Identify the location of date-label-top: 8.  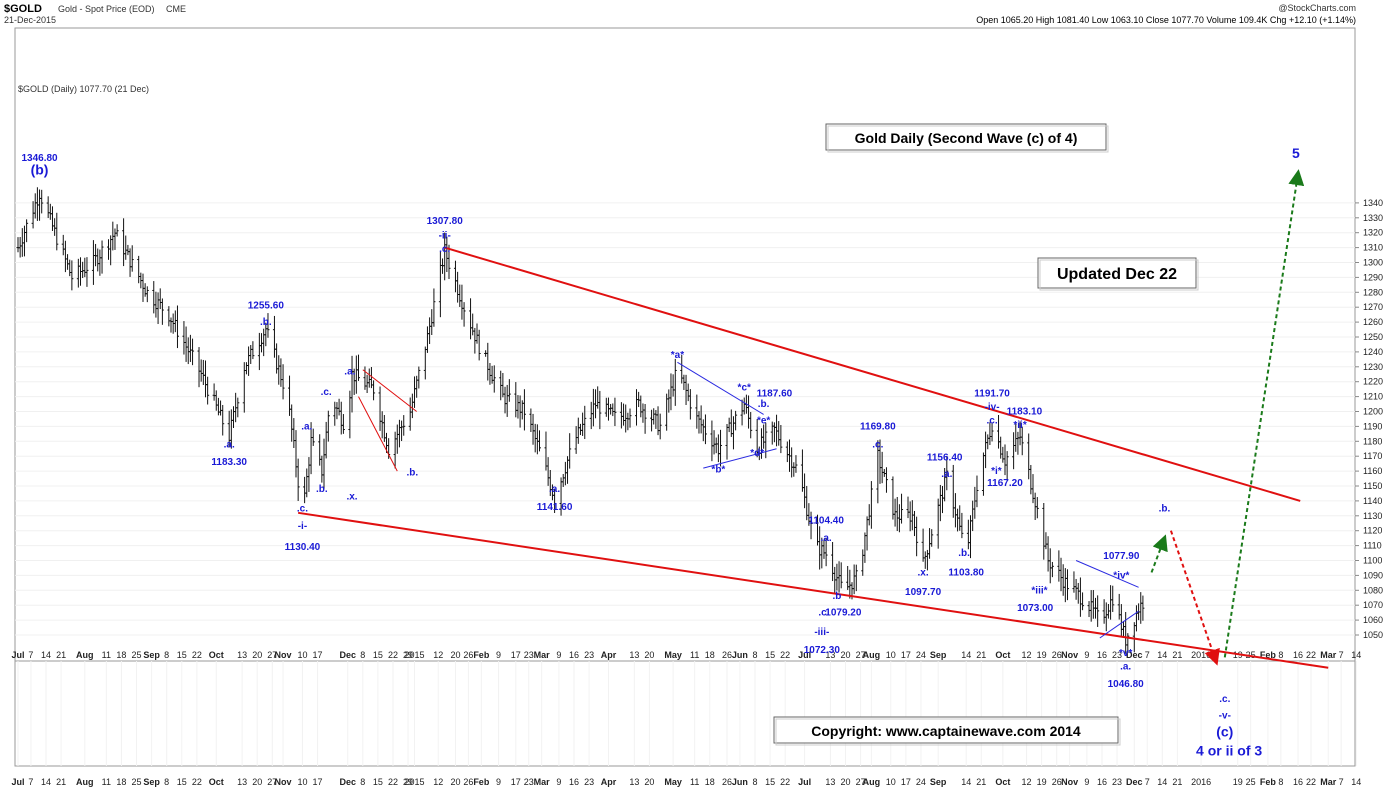
(166, 655).